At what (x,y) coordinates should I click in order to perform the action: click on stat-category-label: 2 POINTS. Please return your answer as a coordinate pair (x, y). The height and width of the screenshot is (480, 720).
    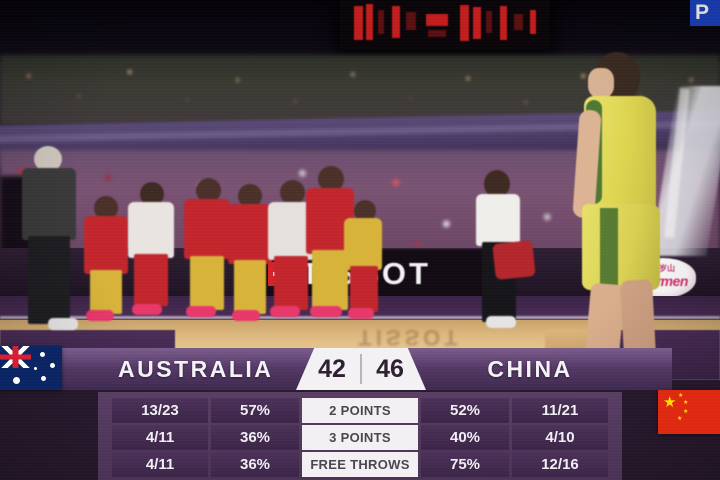
    Looking at the image, I should click on (360, 410).